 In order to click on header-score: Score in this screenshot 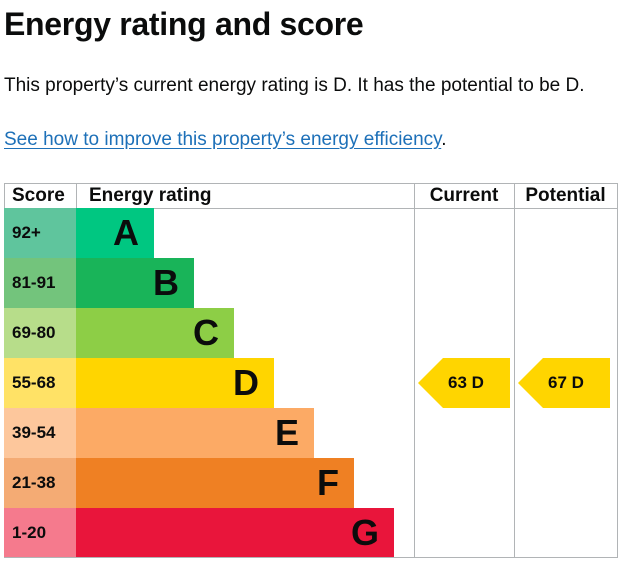, I will do `click(38, 195)`.